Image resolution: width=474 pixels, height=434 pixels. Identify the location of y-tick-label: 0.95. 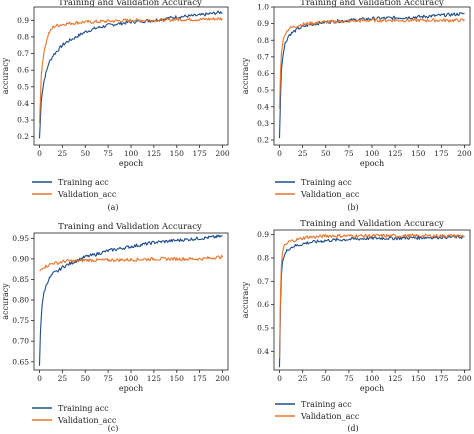
(20, 238).